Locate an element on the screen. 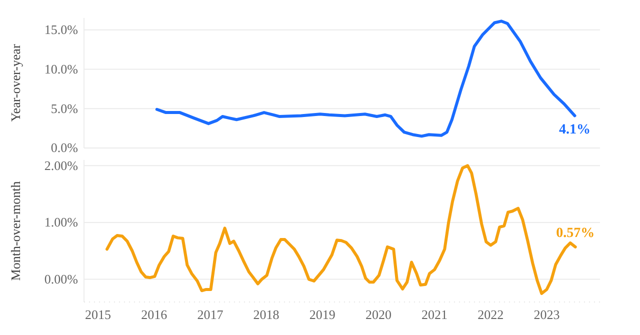 This screenshot has width=640, height=335. x-tick-label: 2023 is located at coordinates (547, 314).